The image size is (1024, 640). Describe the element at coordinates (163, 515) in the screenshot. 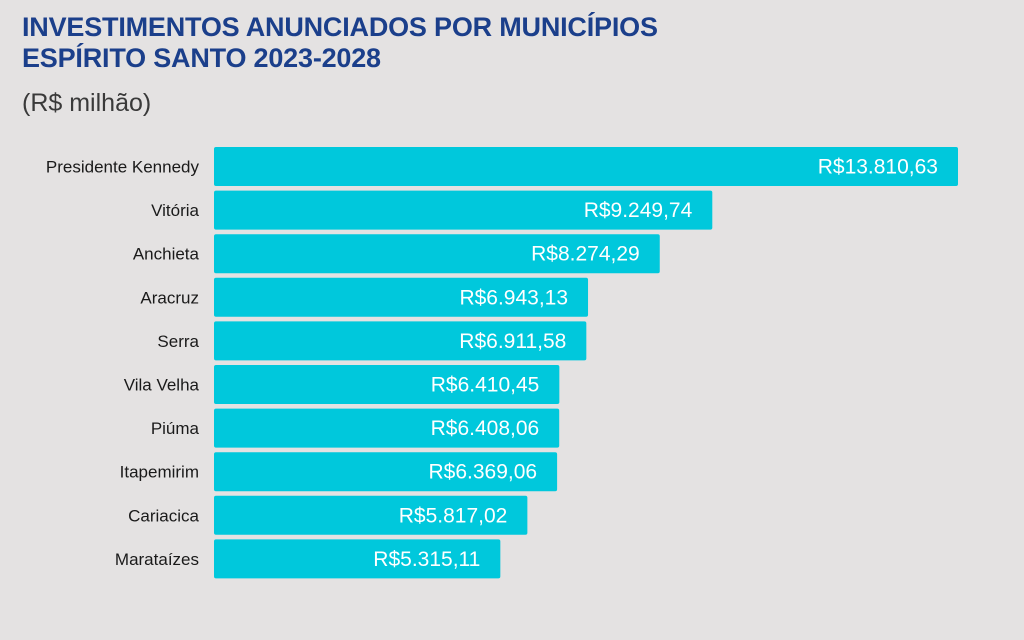

I see `category-label-9: Cariacica` at that location.